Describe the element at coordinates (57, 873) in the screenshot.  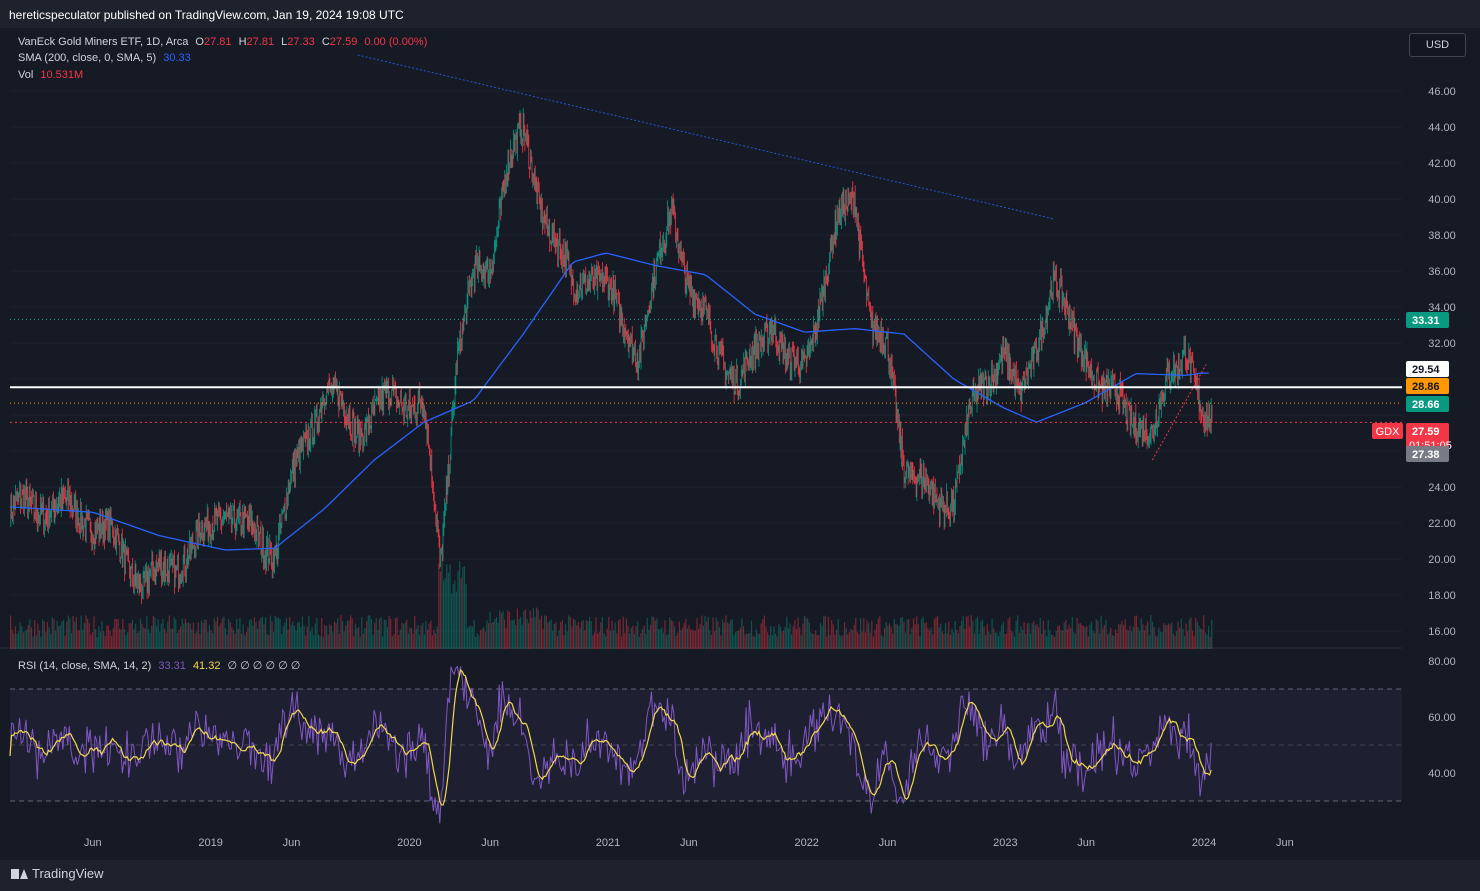
I see `tradingview-logo: TradingView` at that location.